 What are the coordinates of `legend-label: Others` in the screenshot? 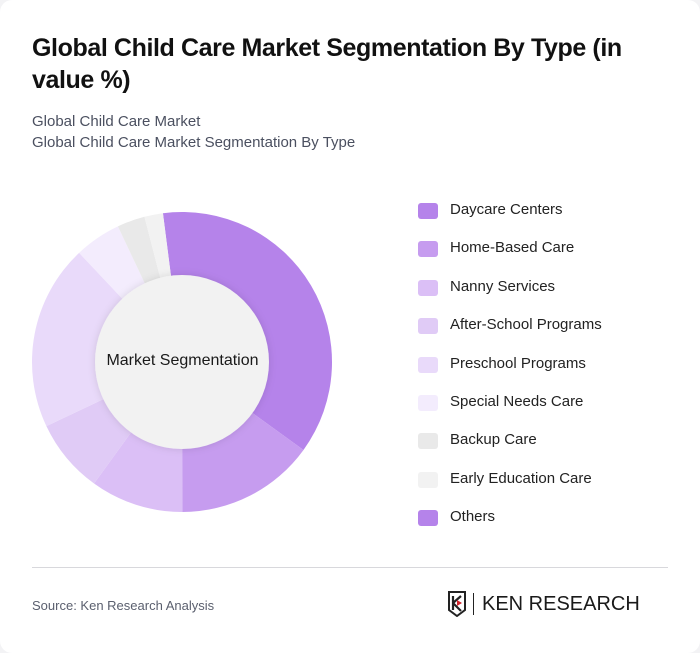 It's located at (473, 517).